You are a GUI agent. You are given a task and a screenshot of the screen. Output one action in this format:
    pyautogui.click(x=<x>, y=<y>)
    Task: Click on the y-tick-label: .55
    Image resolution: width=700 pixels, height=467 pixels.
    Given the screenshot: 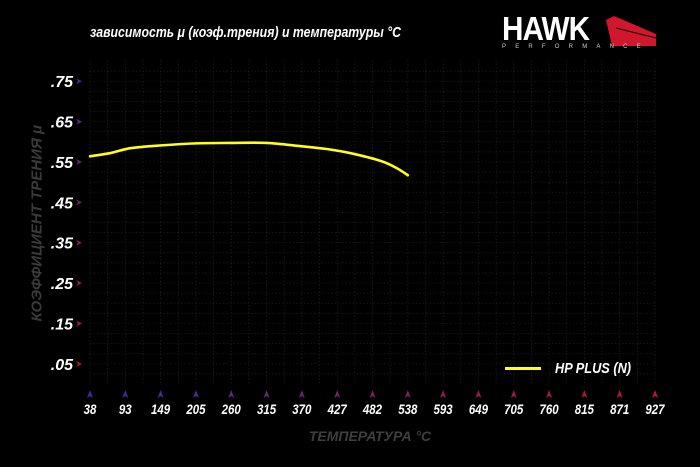 What is the action you would take?
    pyautogui.click(x=62, y=163)
    